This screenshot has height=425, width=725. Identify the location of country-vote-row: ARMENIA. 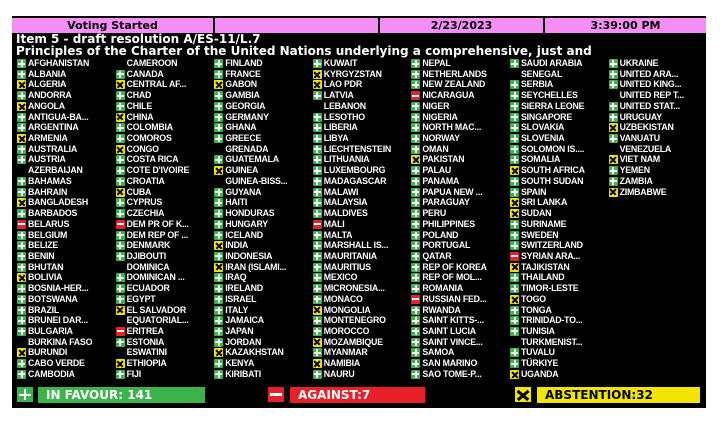
(65, 138).